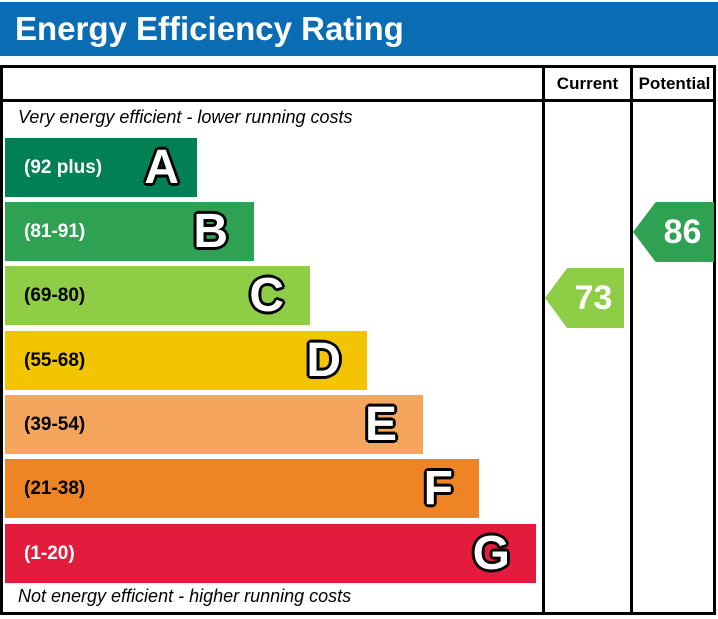  What do you see at coordinates (674, 83) in the screenshot?
I see `potential-column-header: Potential` at bounding box center [674, 83].